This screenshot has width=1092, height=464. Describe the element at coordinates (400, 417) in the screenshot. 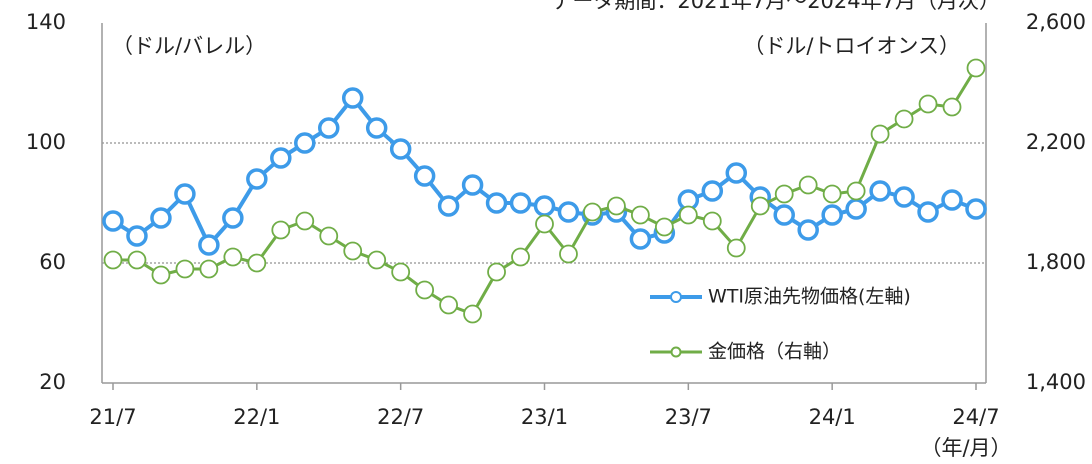

I see `x-tick-label: 22/7` at that location.